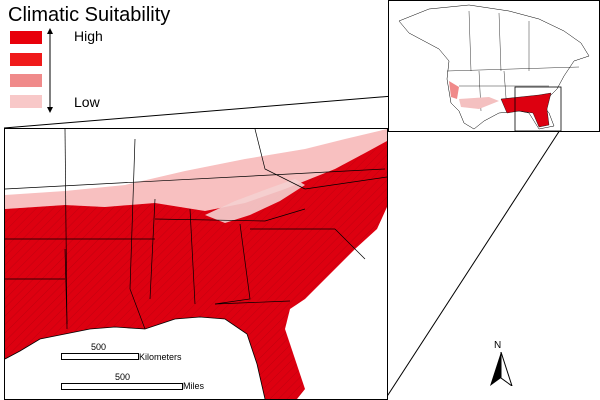 The image size is (600, 400). Describe the element at coordinates (255, 201) in the screenshot. I see `appalachian-low-area` at that location.